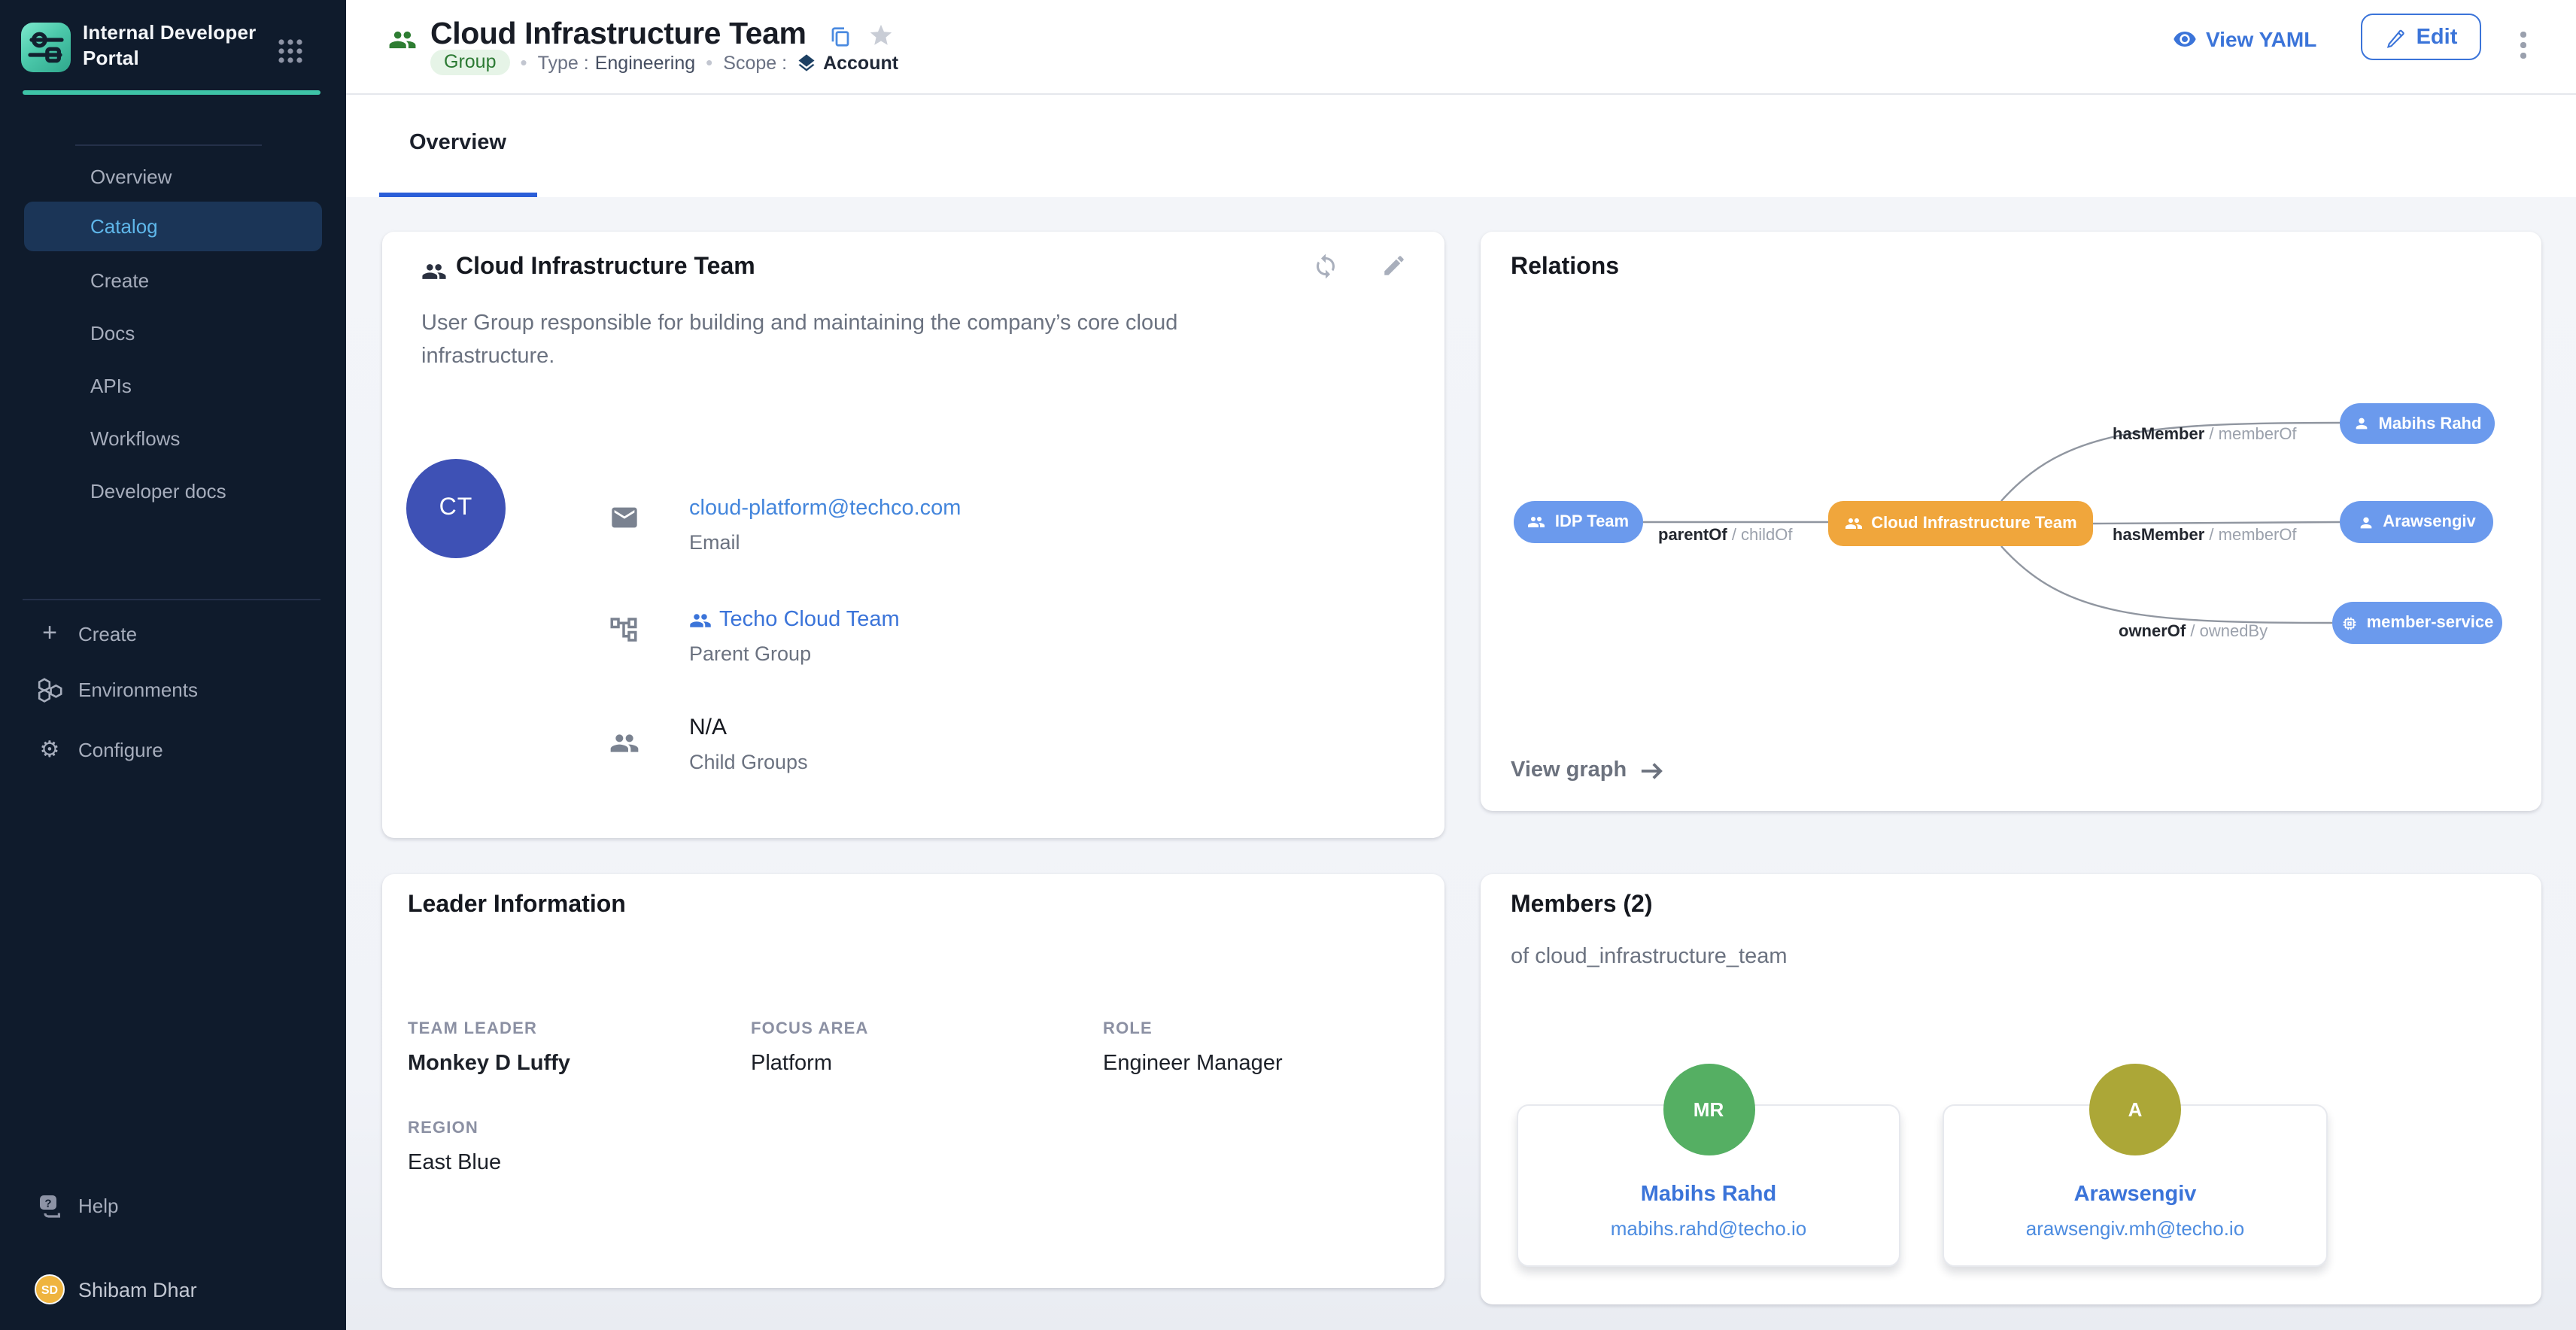 The height and width of the screenshot is (1330, 2576). Describe the element at coordinates (1726, 536) in the screenshot. I see `edge-label-parentof: parentOf / childOf` at that location.